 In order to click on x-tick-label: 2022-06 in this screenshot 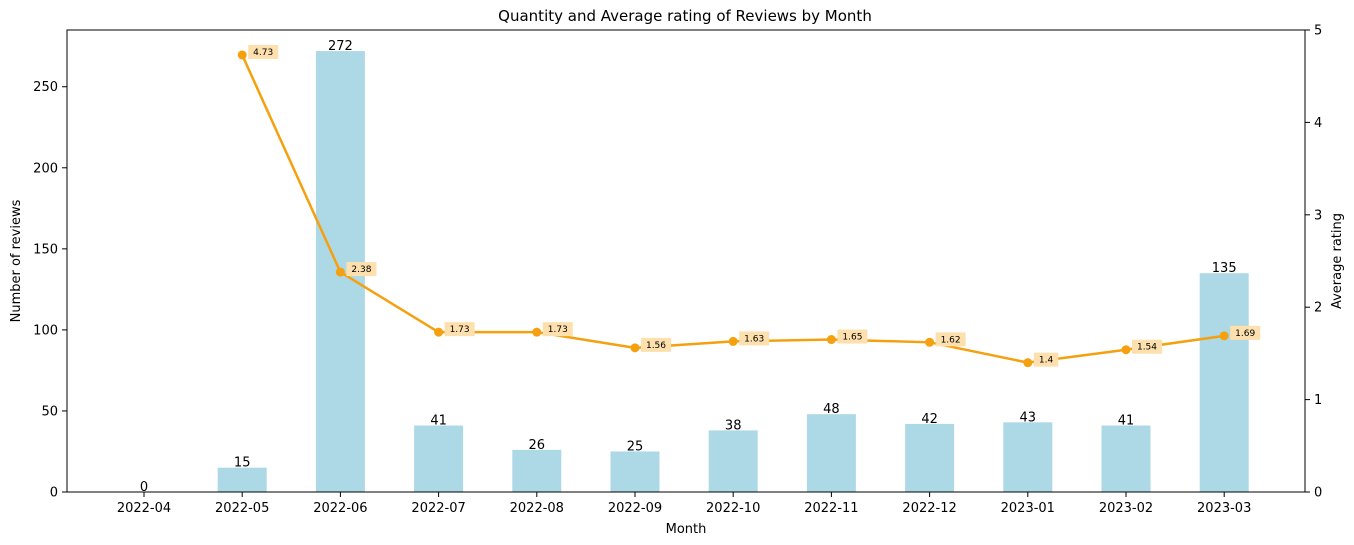, I will do `click(340, 508)`.